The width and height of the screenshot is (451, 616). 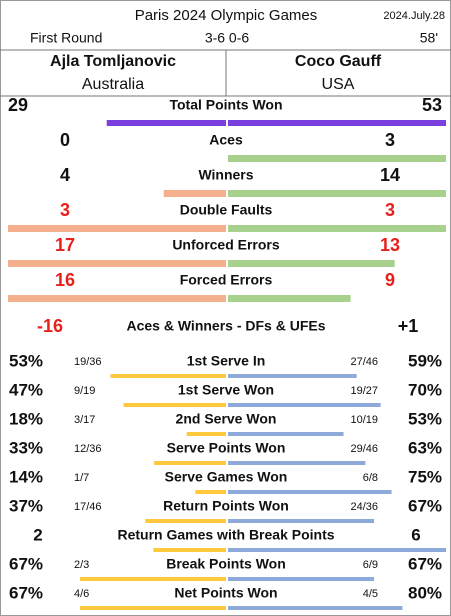 What do you see at coordinates (226, 448) in the screenshot?
I see `stat-label: Serve Points Won` at bounding box center [226, 448].